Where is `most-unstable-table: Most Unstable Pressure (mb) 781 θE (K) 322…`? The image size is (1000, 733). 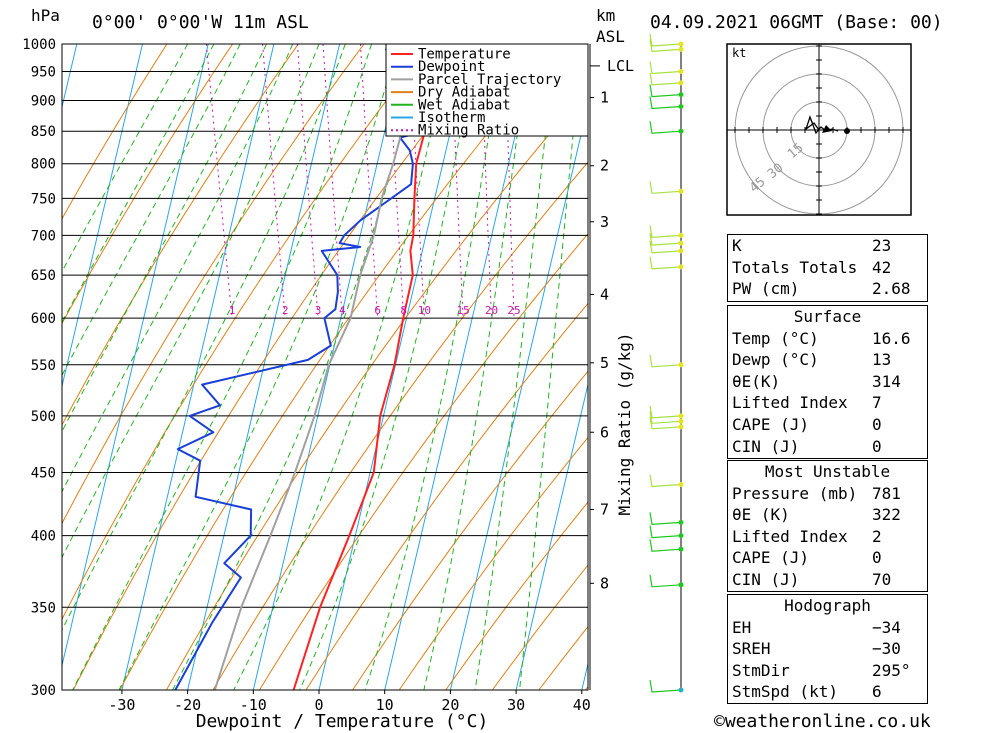
most-unstable-table: Most Unstable Pressure (mb) 781 θE (K) 322… is located at coordinates (827, 526).